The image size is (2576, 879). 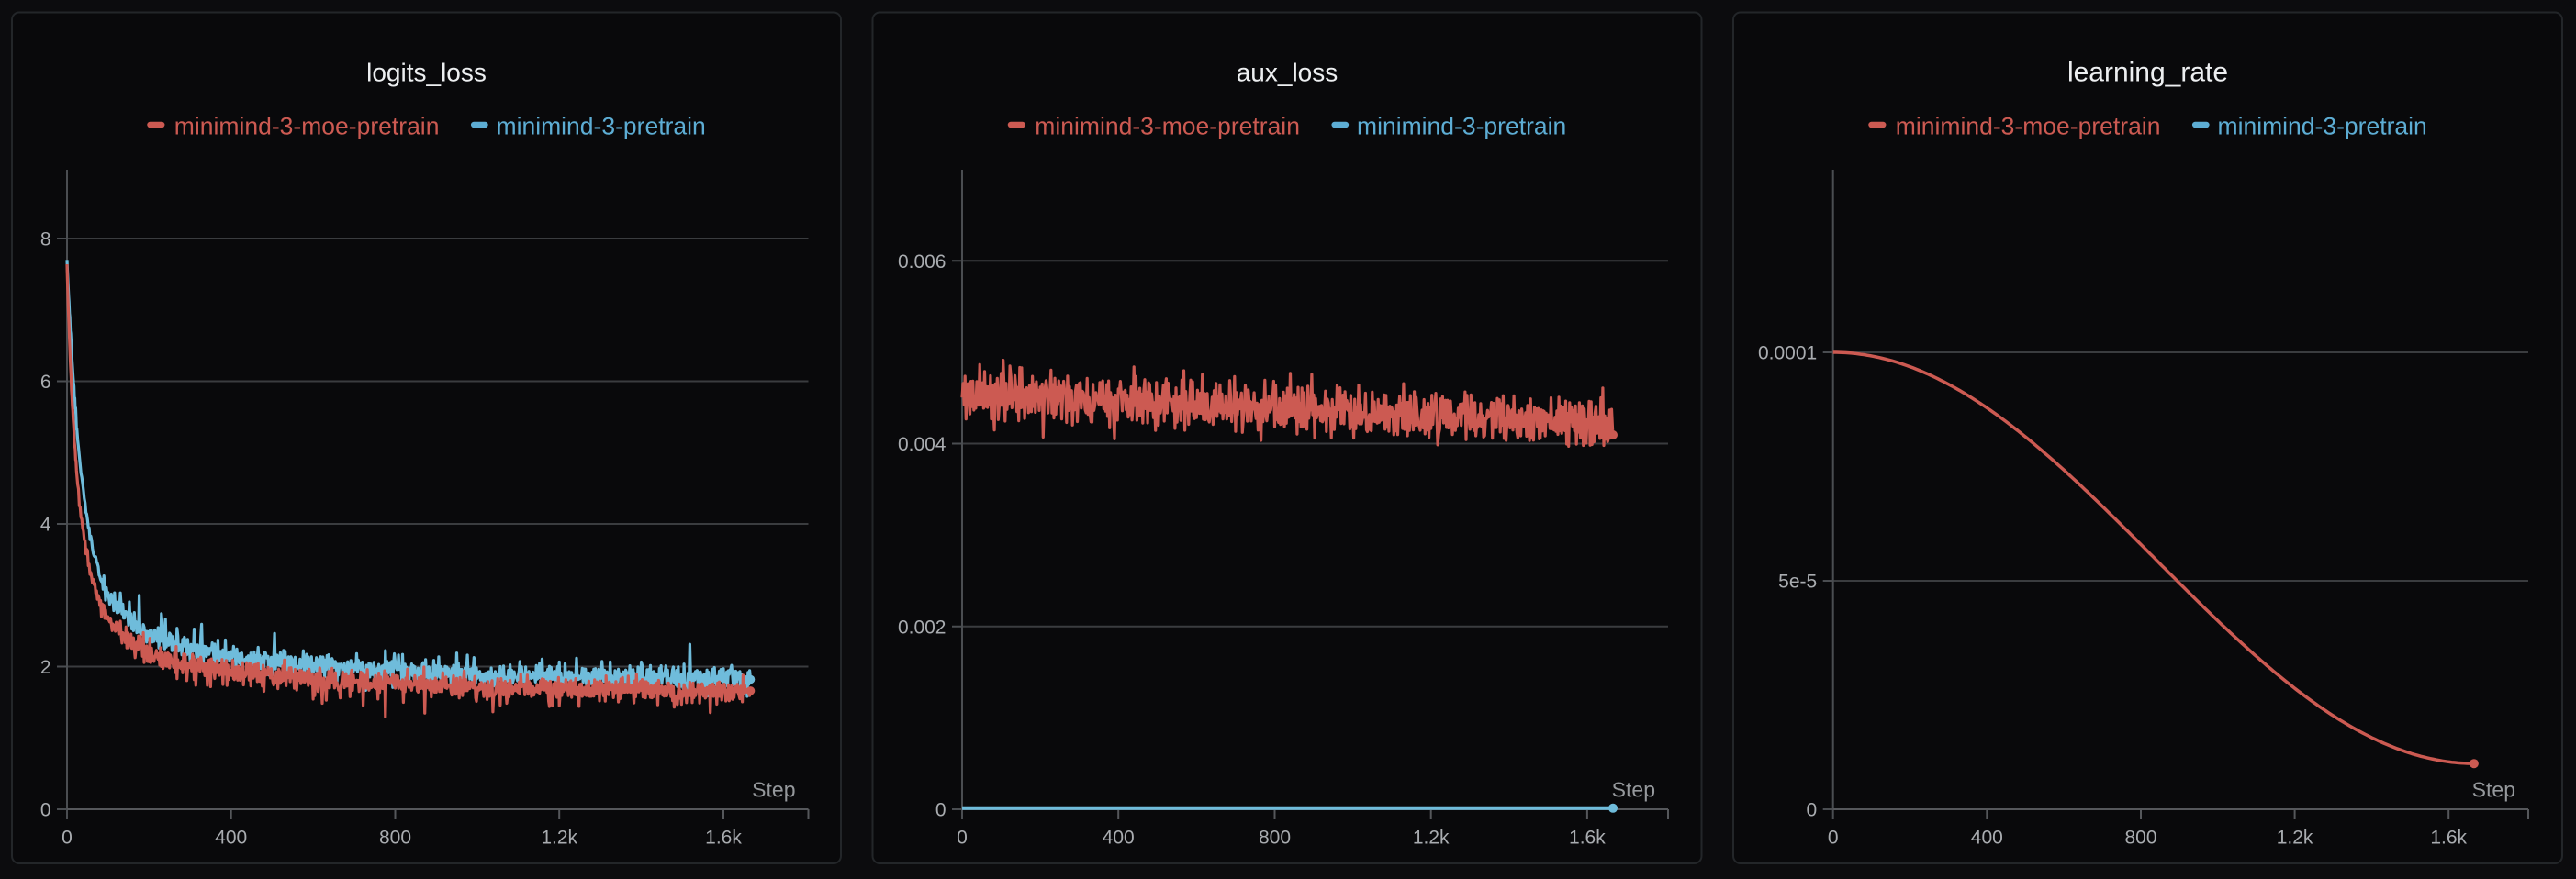 What do you see at coordinates (922, 262) in the screenshot?
I see `svg-text: 0.006` at bounding box center [922, 262].